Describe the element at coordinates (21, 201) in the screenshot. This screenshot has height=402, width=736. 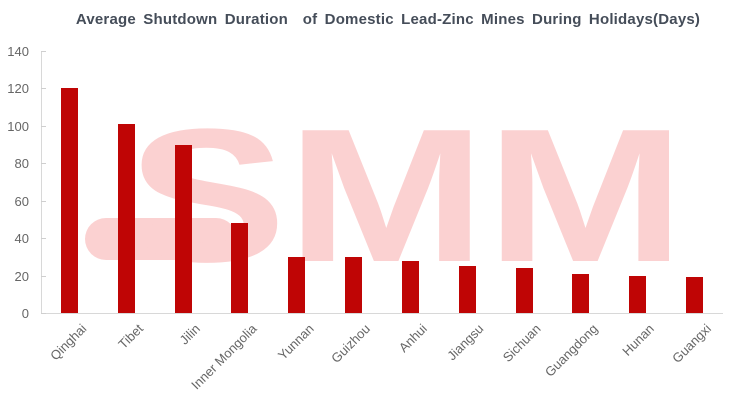
I see `y-tick-label: 60` at that location.